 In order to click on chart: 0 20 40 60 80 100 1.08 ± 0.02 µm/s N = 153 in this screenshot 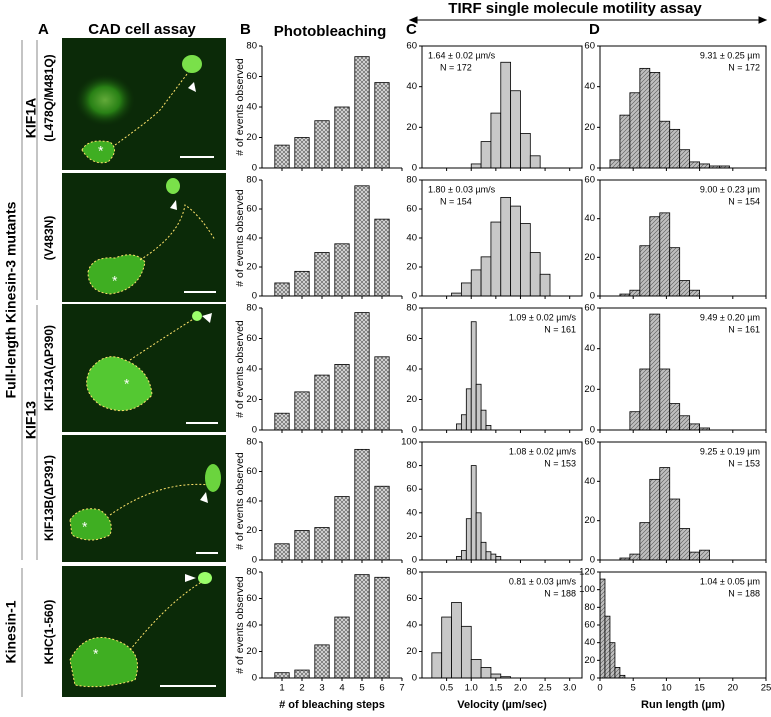, I will do `click(492, 501)`.